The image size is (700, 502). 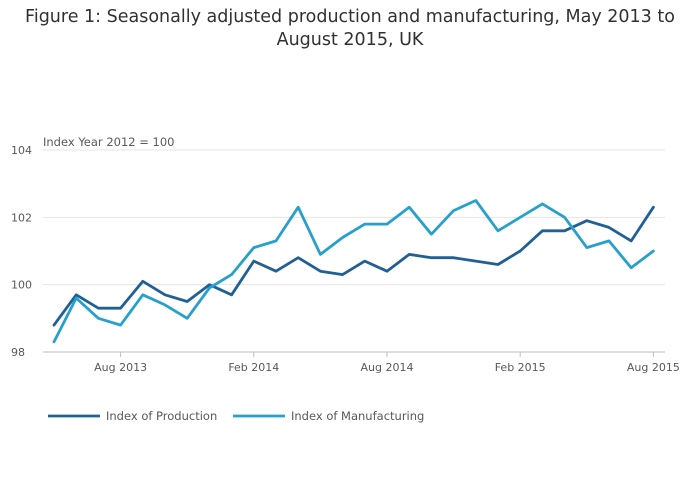 I want to click on y-tick-label-102: 102, so click(x=21, y=217).